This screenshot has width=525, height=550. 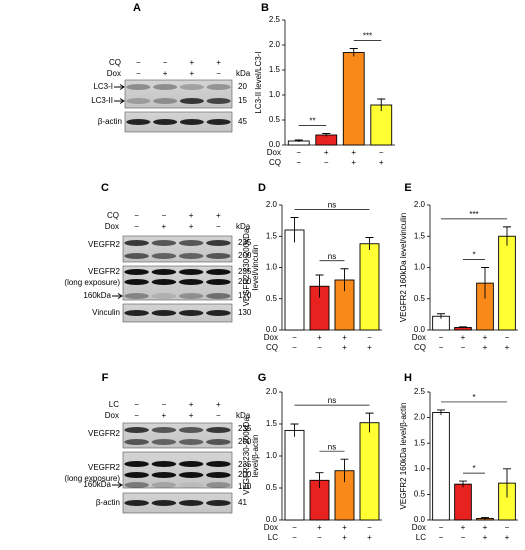 I want to click on y-tick-label: 2.0, so click(x=272, y=204).